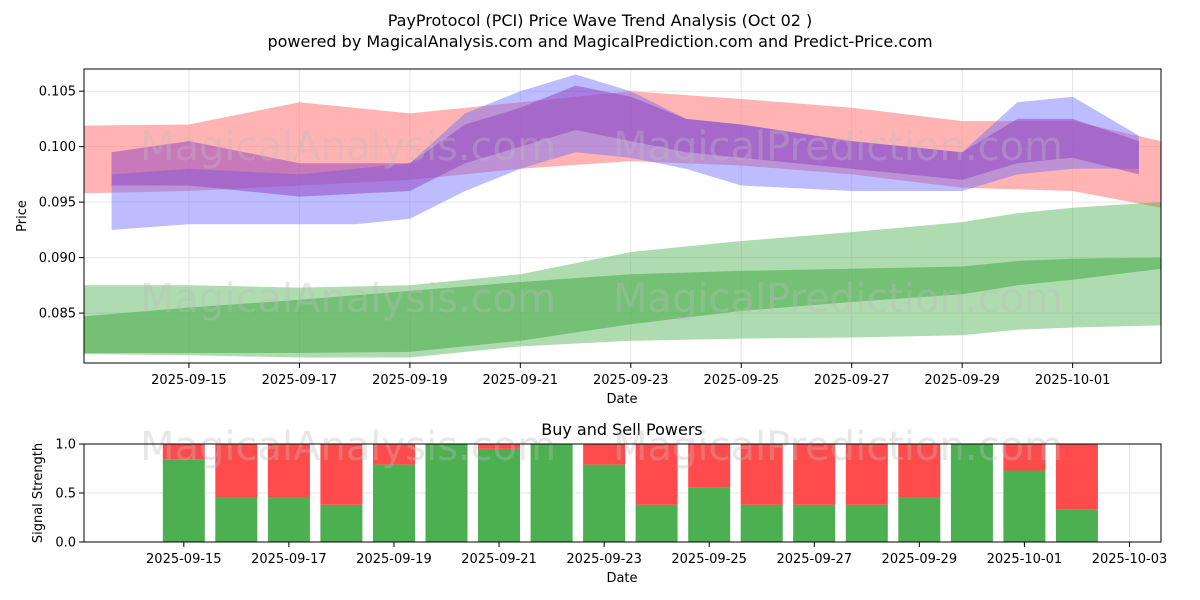 The height and width of the screenshot is (600, 1200). I want to click on signal-y-ticks: 0.0 0.5 1.0, so click(69, 494).